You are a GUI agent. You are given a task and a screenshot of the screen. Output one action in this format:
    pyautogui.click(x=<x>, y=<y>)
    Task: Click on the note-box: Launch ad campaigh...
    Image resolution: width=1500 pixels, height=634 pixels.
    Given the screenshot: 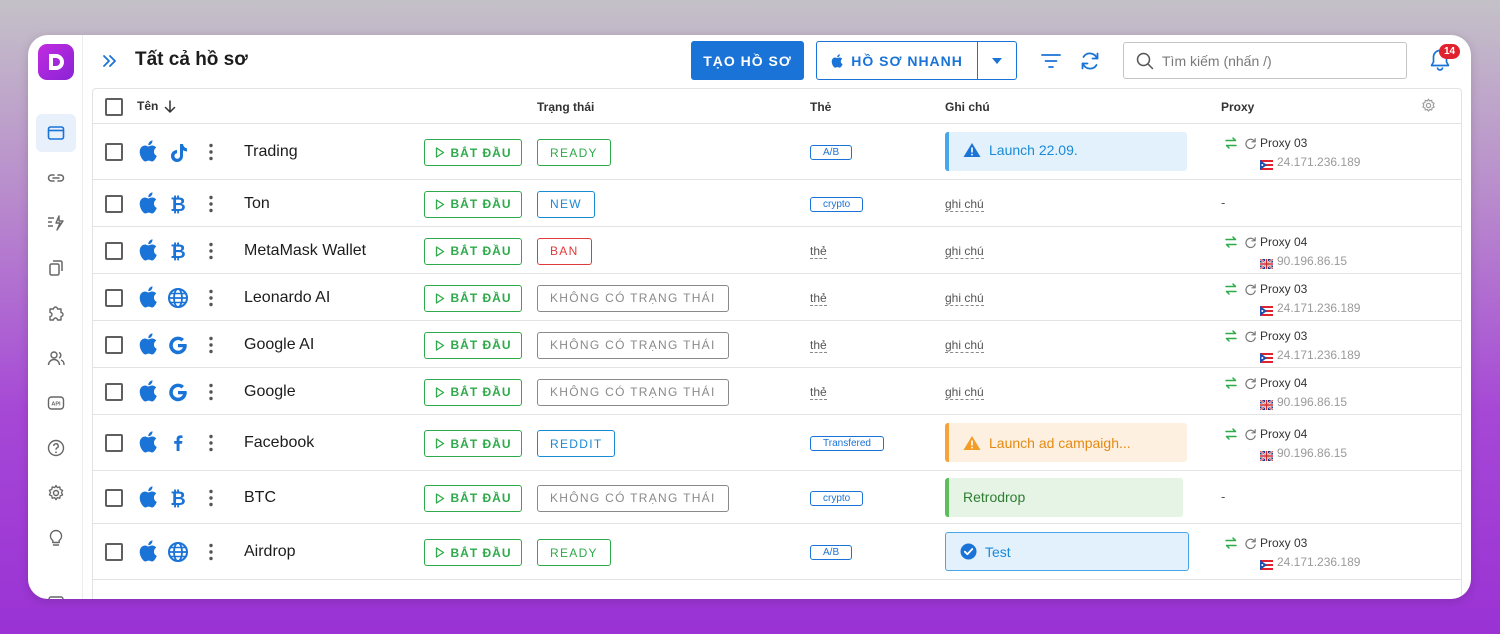 What is the action you would take?
    pyautogui.click(x=1066, y=442)
    